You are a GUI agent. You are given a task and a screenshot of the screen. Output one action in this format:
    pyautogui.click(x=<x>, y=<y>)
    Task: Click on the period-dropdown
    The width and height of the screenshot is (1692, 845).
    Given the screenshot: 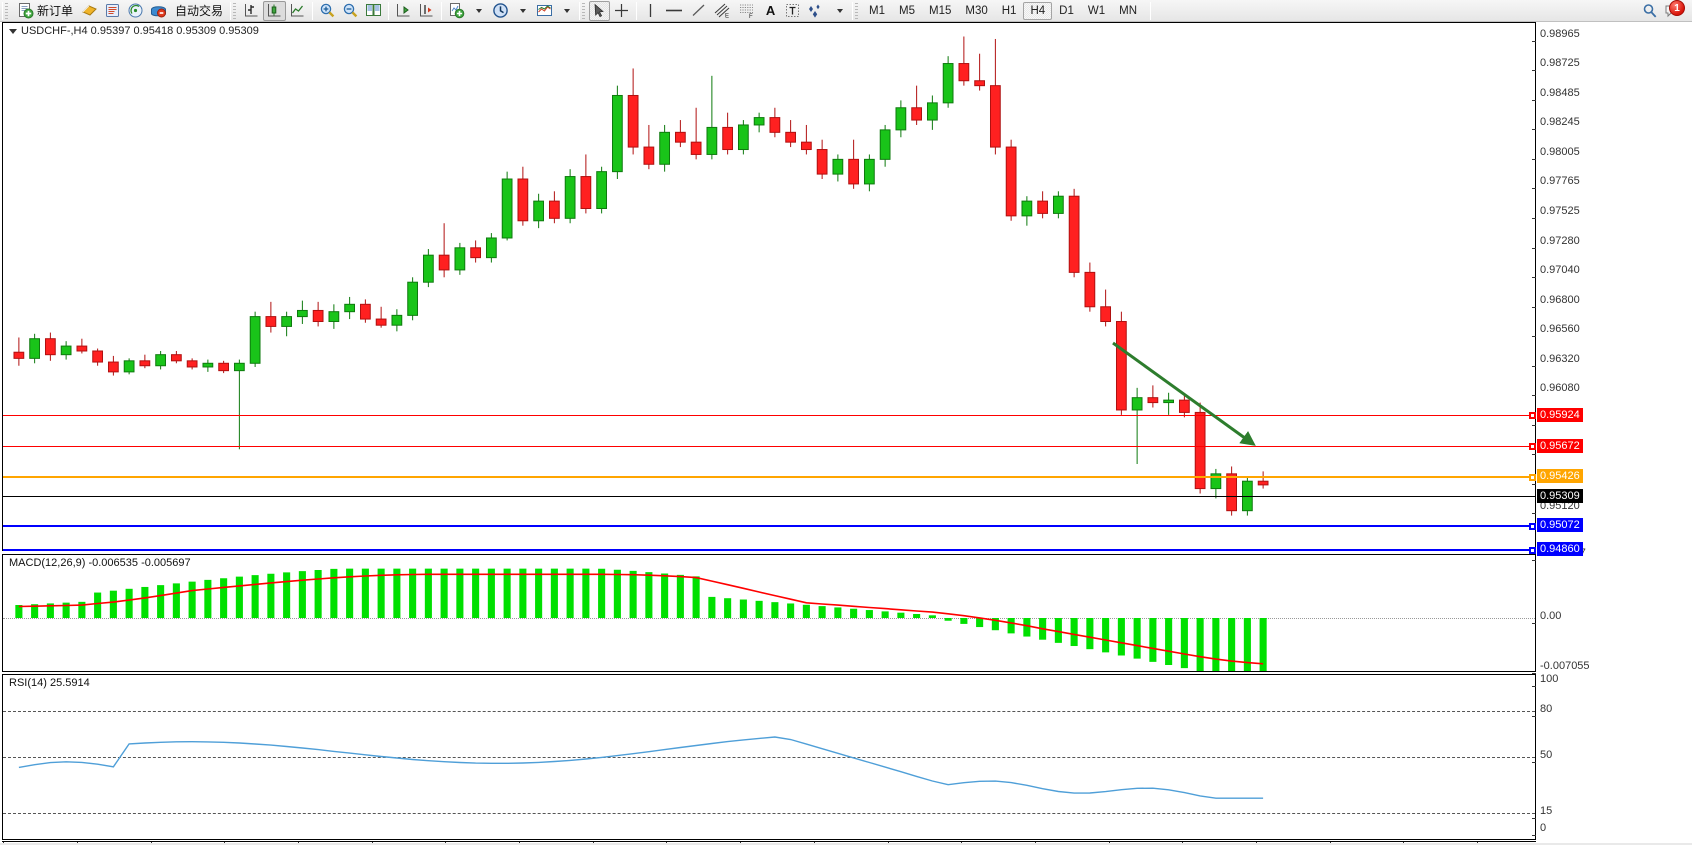 What is the action you would take?
    pyautogui.click(x=522, y=11)
    